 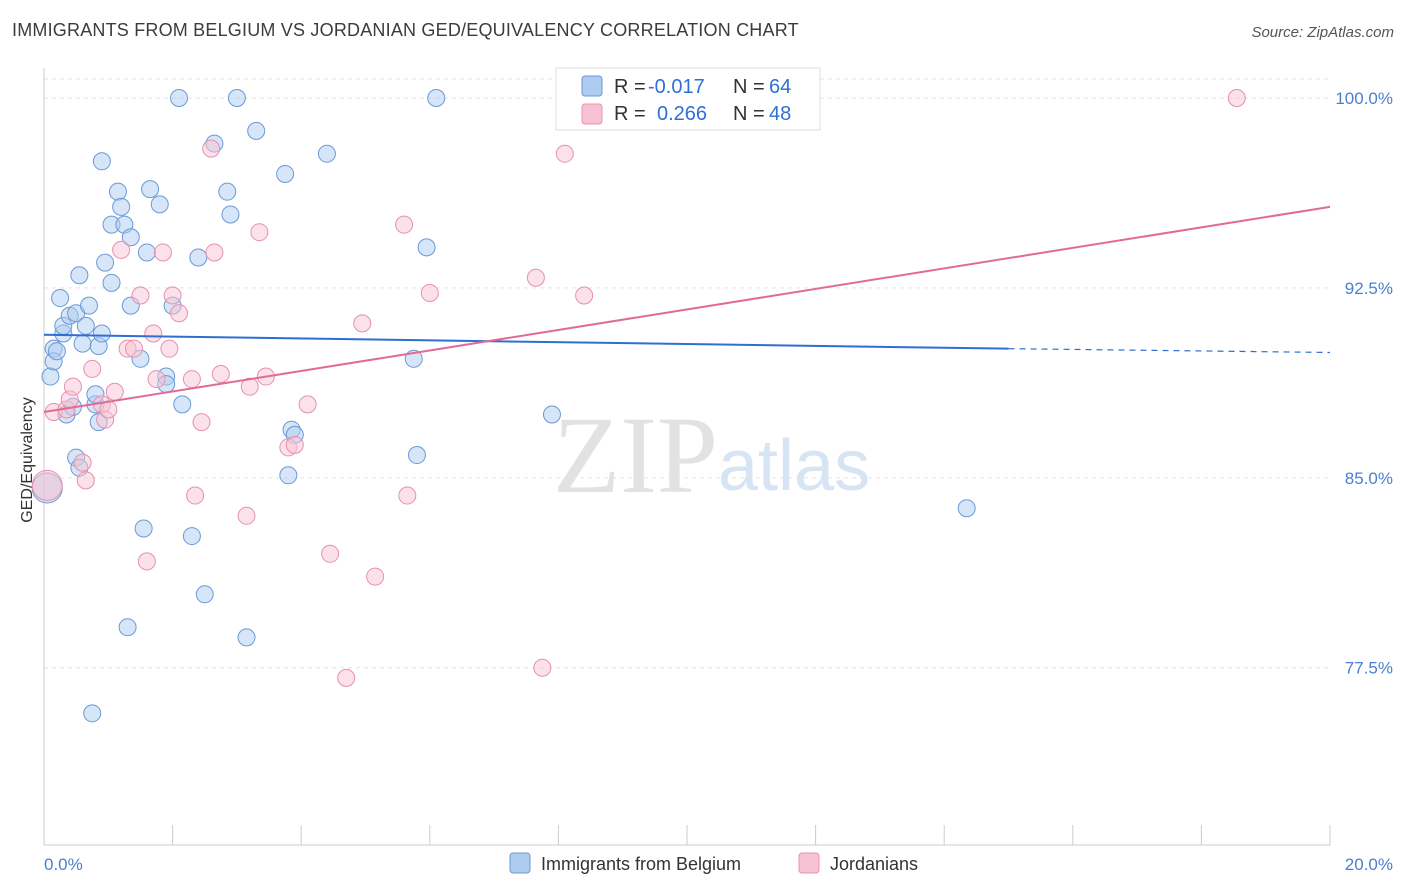 I want to click on x-tick-label-min: 0.0%, so click(x=63, y=864).